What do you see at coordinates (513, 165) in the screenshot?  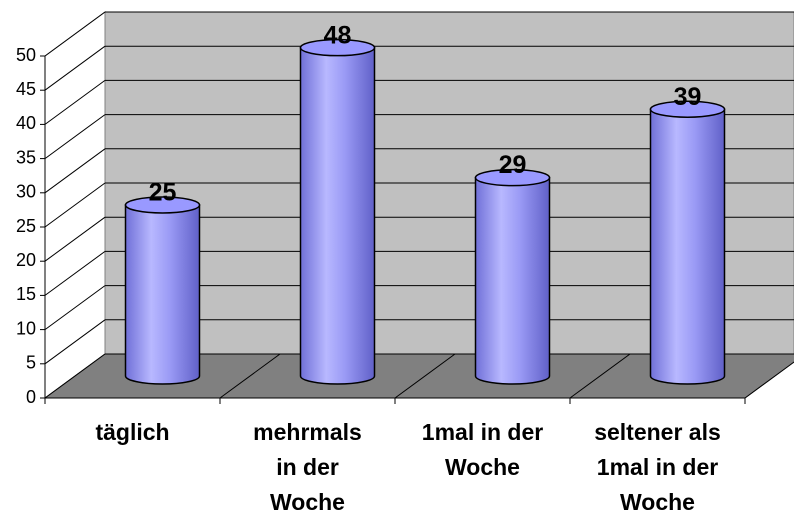 I see `value-label: 29` at bounding box center [513, 165].